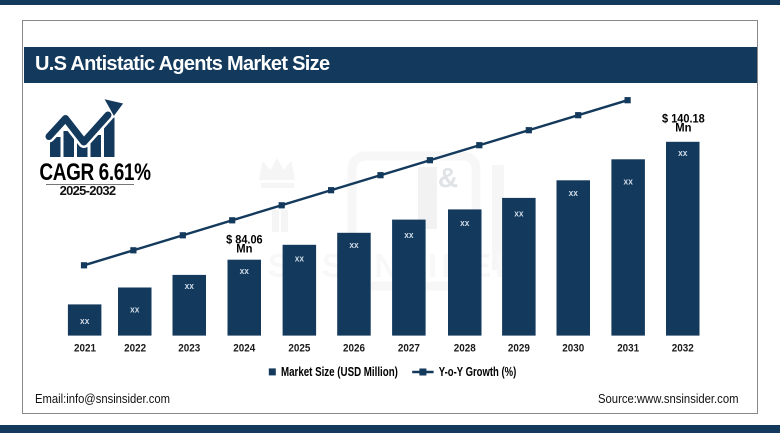  What do you see at coordinates (244, 241) in the screenshot?
I see `svg-text: $ 84.06` at bounding box center [244, 241].